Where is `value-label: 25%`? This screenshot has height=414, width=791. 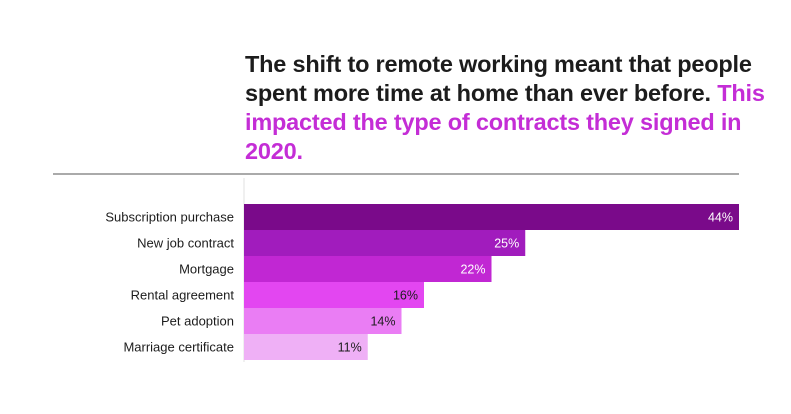
value-label: 25% is located at coordinates (506, 244).